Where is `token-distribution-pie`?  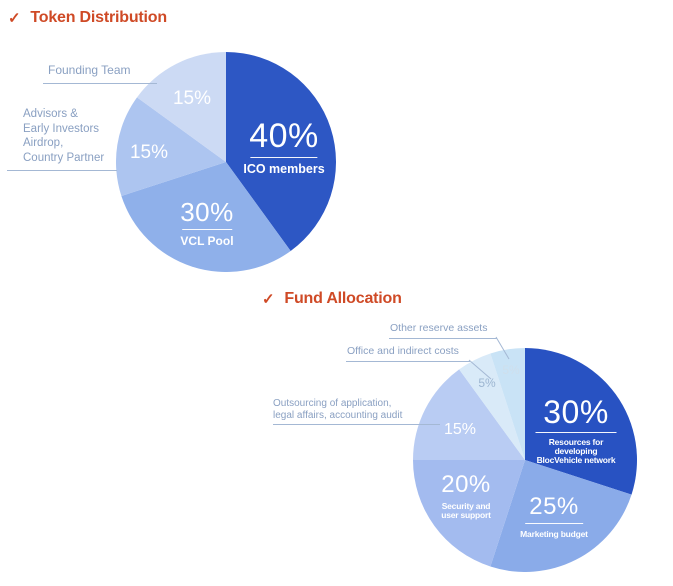
token-distribution-pie is located at coordinates (226, 162).